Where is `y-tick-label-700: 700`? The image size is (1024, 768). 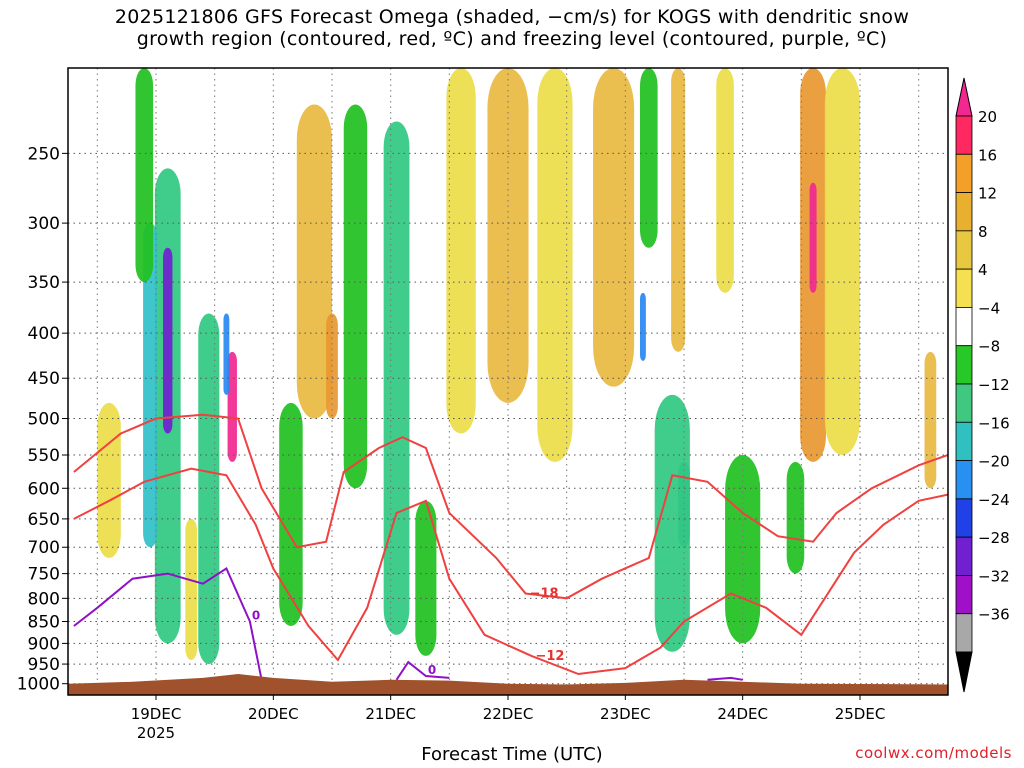
y-tick-label-700: 700 is located at coordinates (44, 548).